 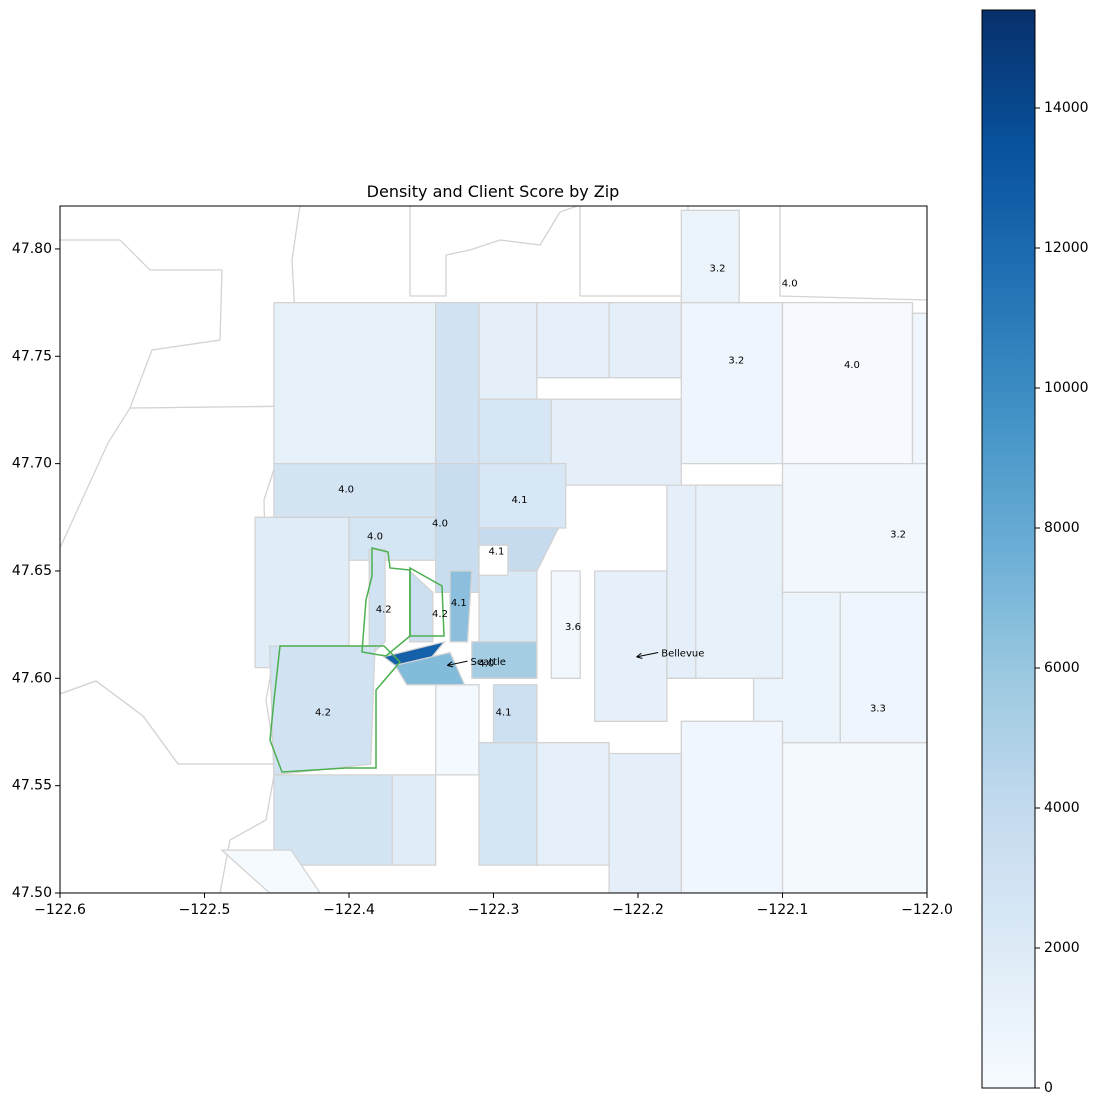 I want to click on y-tick-label: 47.50, so click(x=32, y=893).